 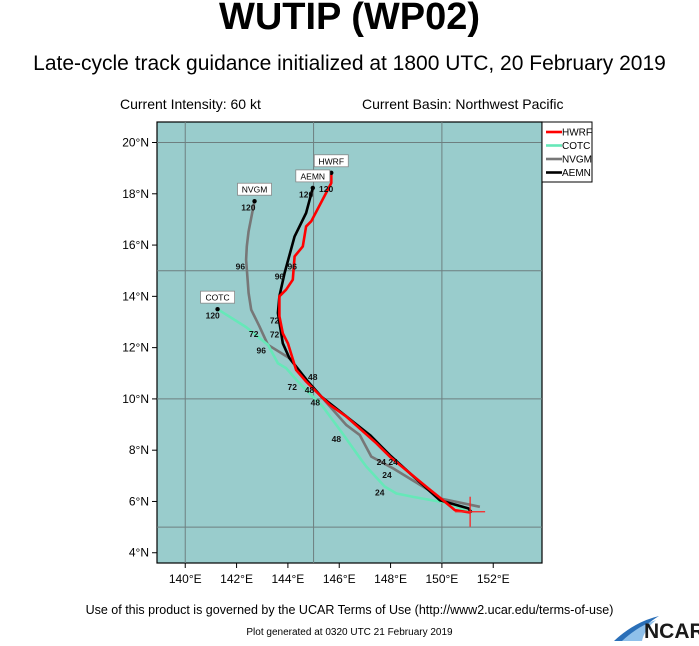 I want to click on model-label-group: NVGM, so click(x=254, y=189).